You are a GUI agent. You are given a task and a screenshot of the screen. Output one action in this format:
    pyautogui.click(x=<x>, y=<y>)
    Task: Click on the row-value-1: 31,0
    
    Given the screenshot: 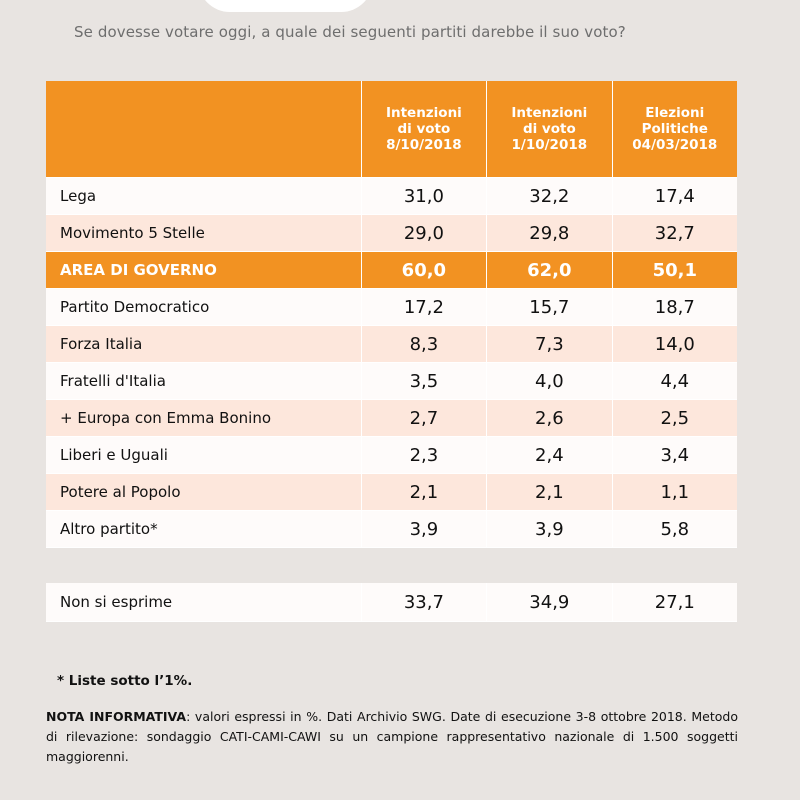 What is the action you would take?
    pyautogui.click(x=423, y=196)
    